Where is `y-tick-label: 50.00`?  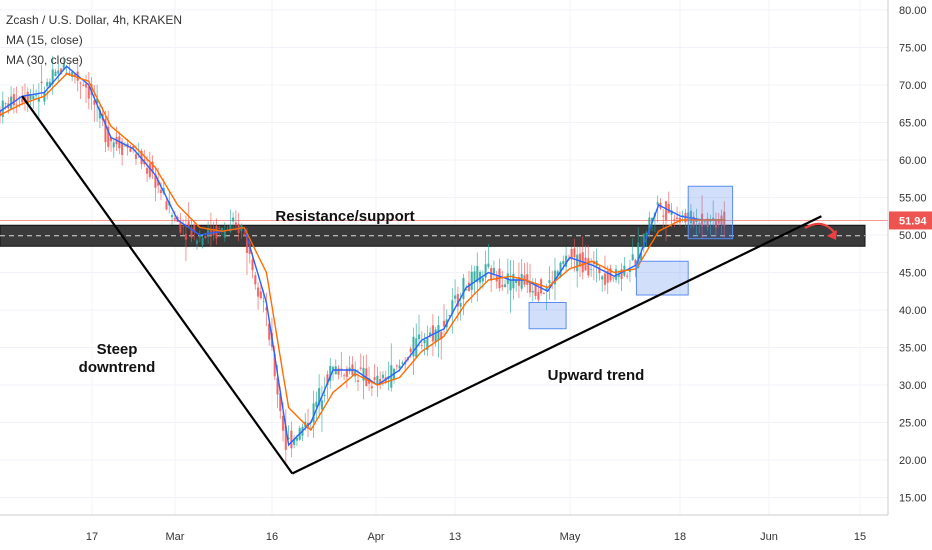
y-tick-label: 50.00 is located at coordinates (913, 236).